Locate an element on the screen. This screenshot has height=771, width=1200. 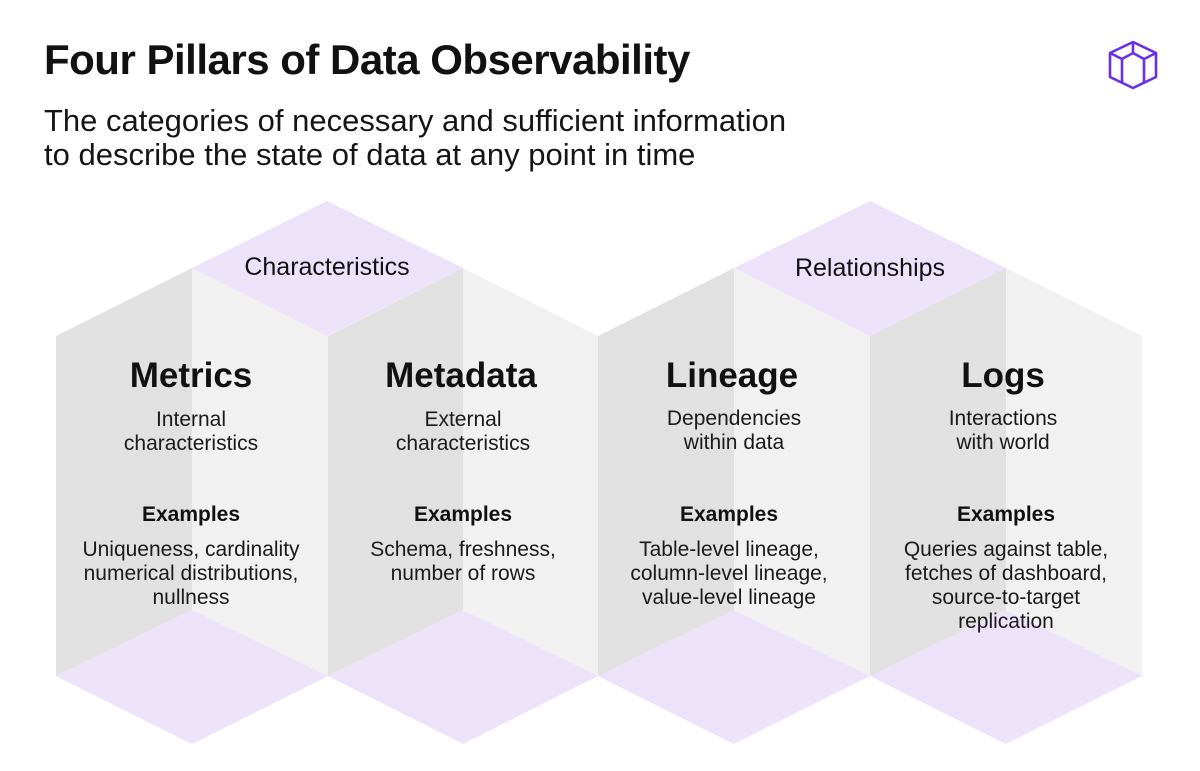
pillar-description-line: Internal is located at coordinates (191, 419).